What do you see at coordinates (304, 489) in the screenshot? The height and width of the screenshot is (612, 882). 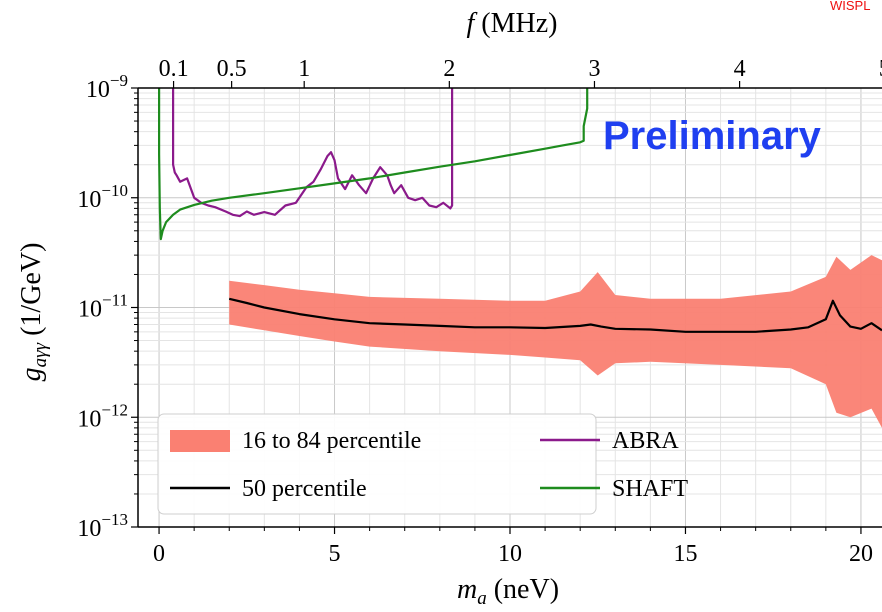 I see `legend-label-50-percentile: 50 percentile` at bounding box center [304, 489].